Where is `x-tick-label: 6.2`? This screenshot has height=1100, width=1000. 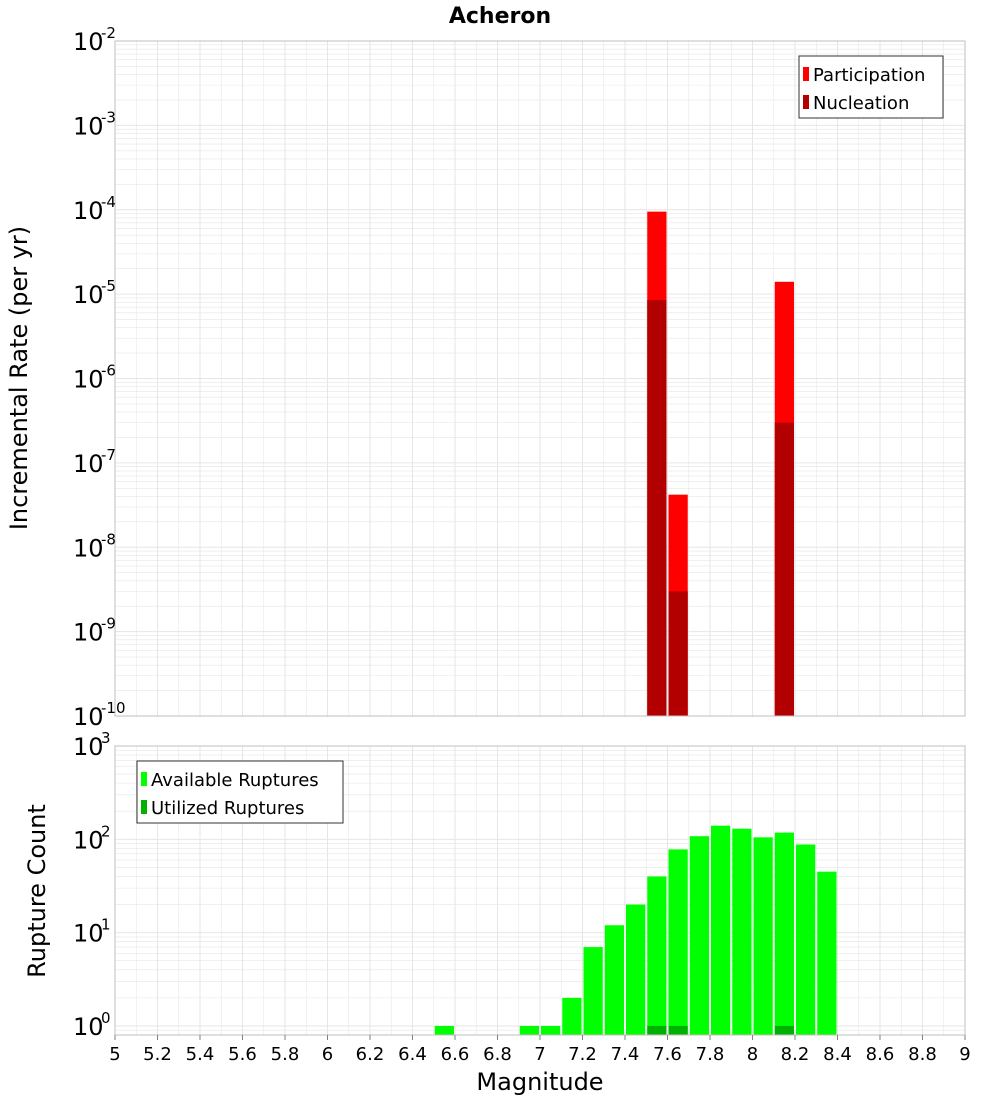
x-tick-label: 6.2 is located at coordinates (370, 1054).